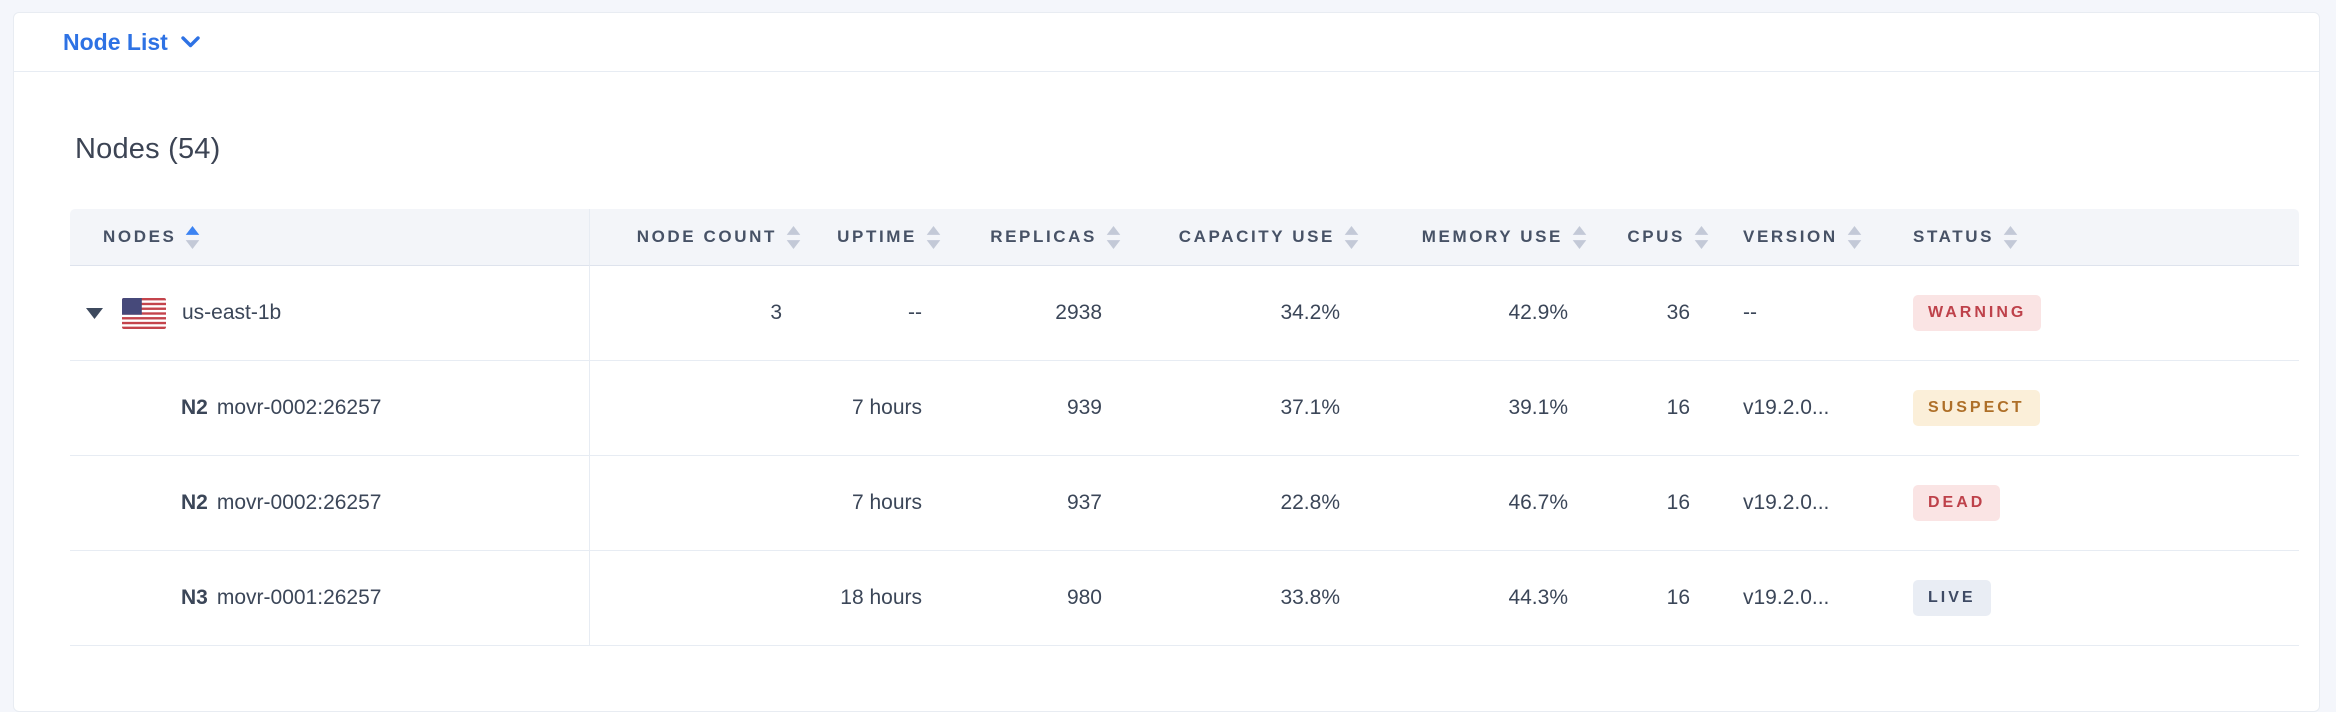 The height and width of the screenshot is (712, 2336). Describe the element at coordinates (1976, 408) in the screenshot. I see `status-badge: SUSPECT` at that location.